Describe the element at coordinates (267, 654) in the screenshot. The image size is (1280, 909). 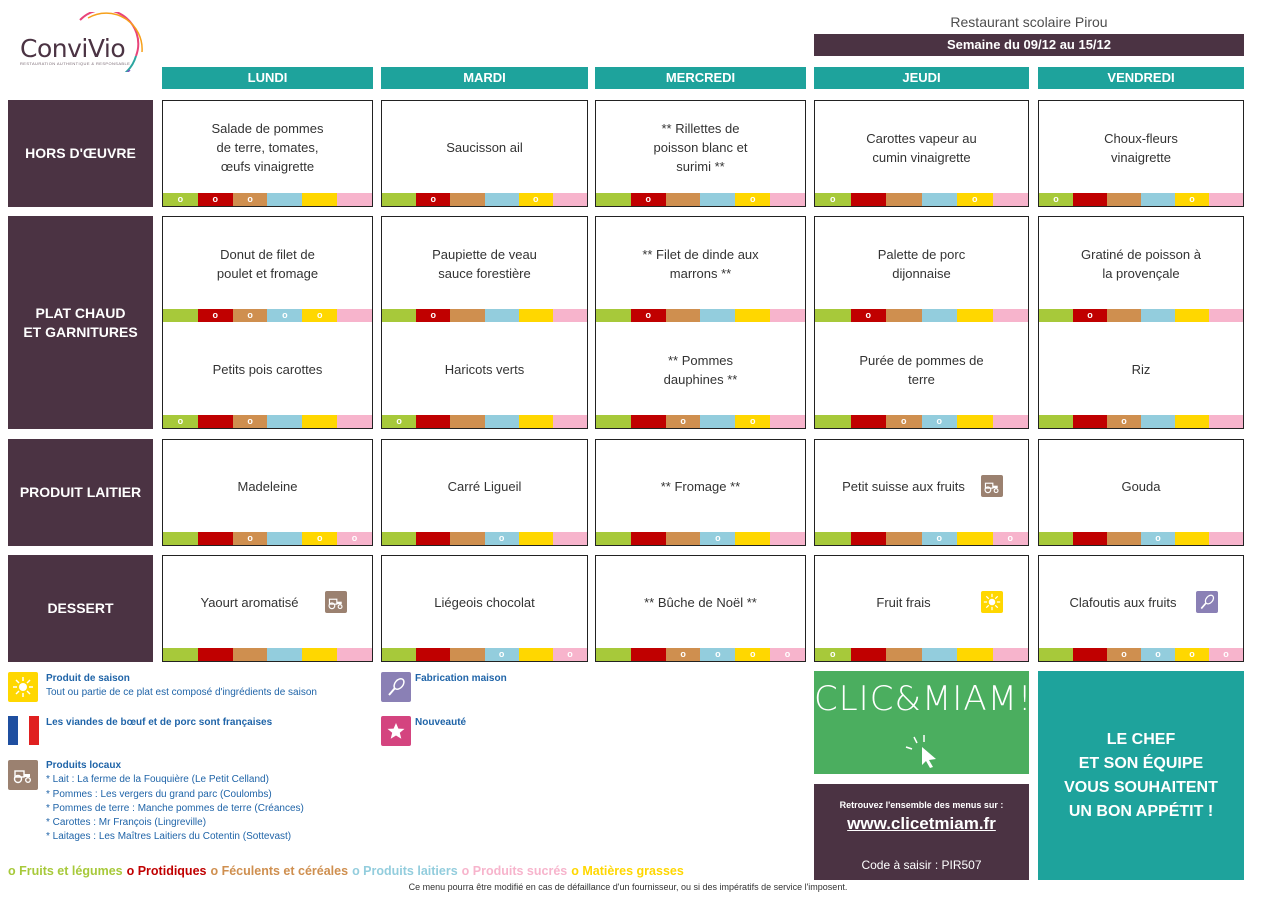
I see `nutrition-strip` at that location.